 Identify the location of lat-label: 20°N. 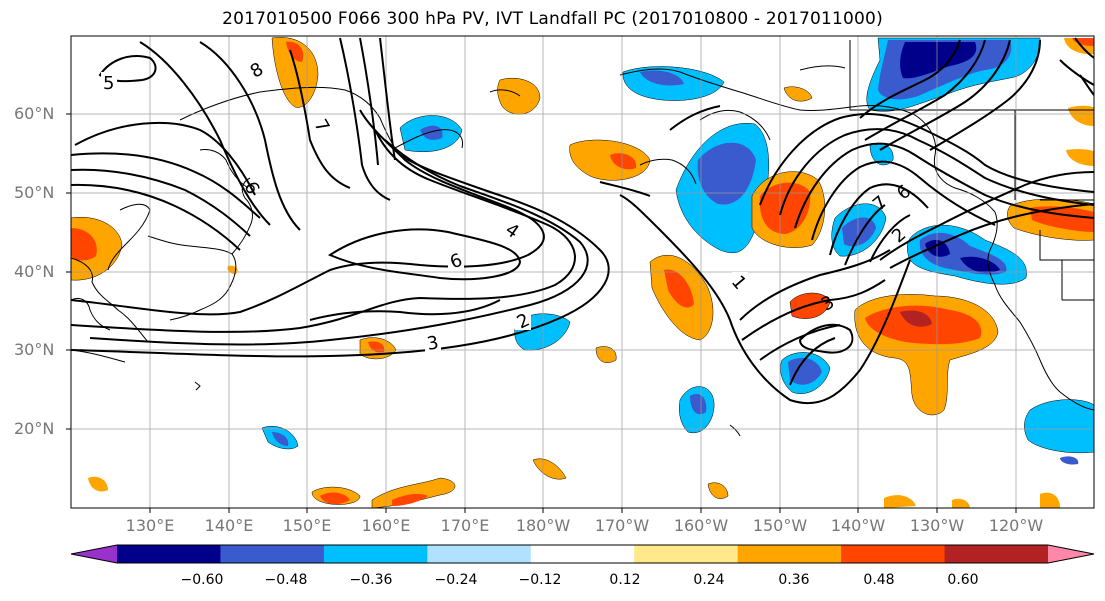
(34, 428).